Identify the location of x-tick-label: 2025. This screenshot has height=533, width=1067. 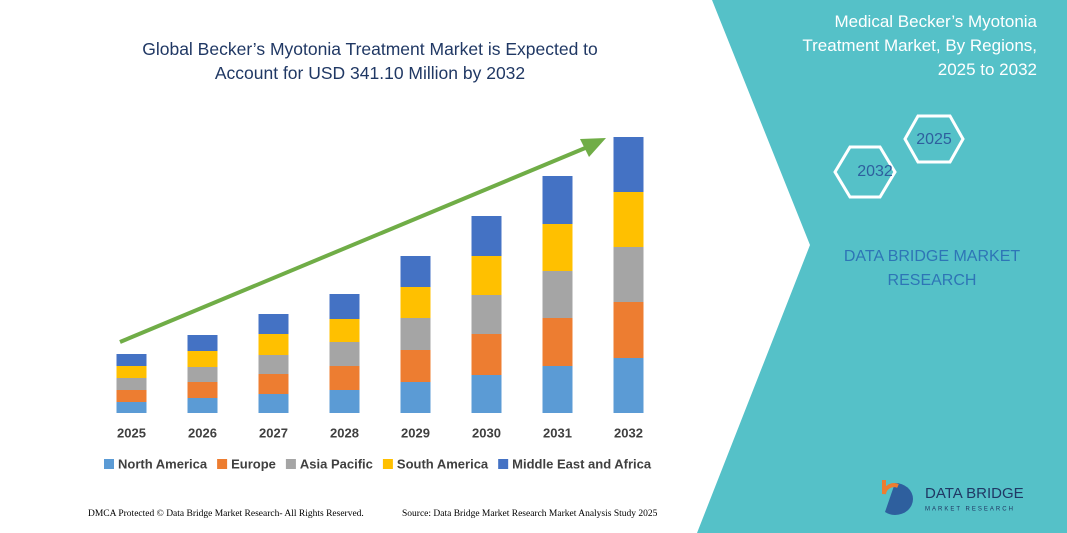
(131, 432).